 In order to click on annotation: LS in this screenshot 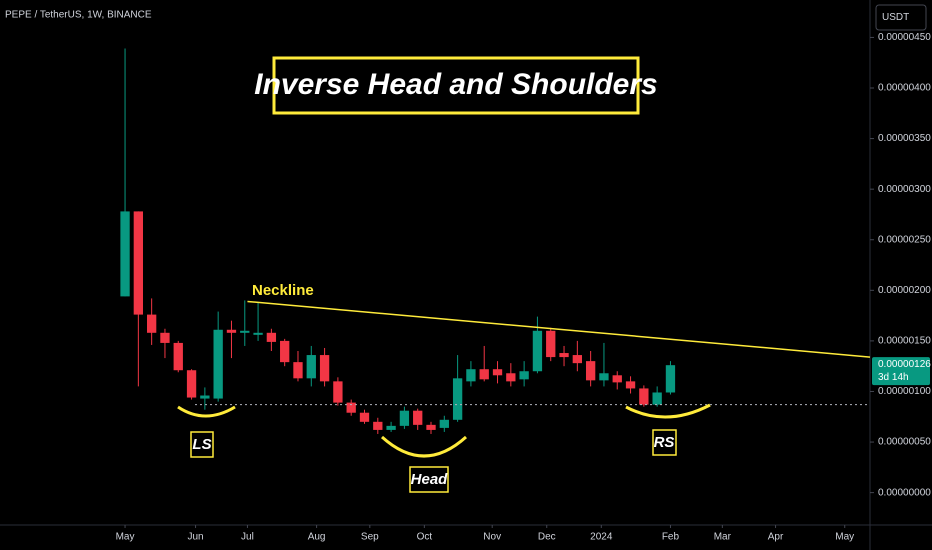, I will do `click(201, 444)`.